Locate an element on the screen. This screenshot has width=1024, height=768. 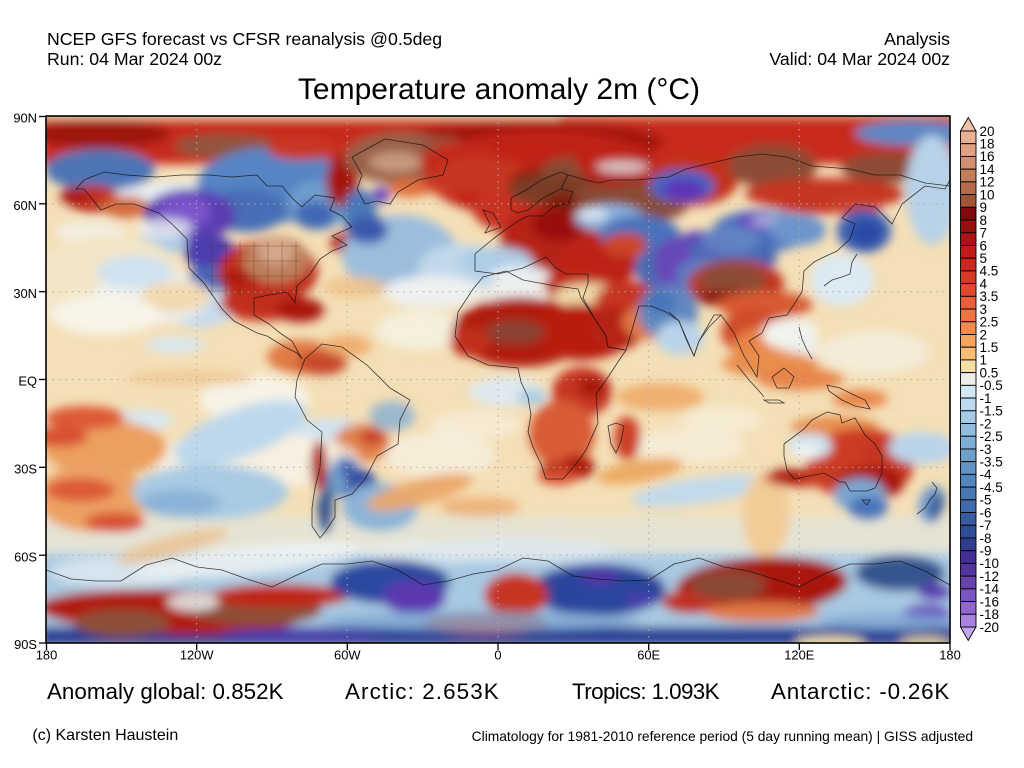
svg-text: -12 is located at coordinates (990, 576).